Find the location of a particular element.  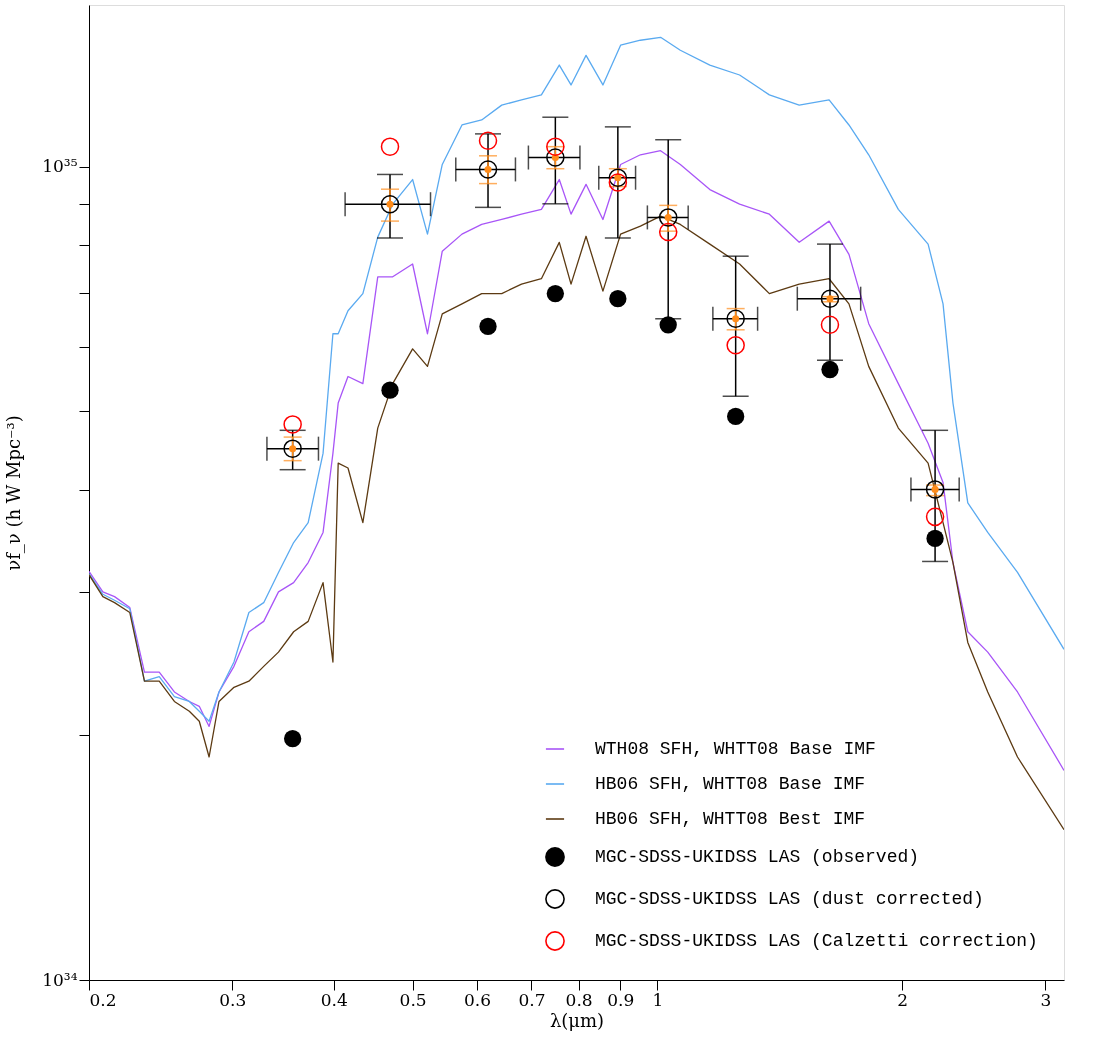

x-tick-label: 0.3 is located at coordinates (233, 999).